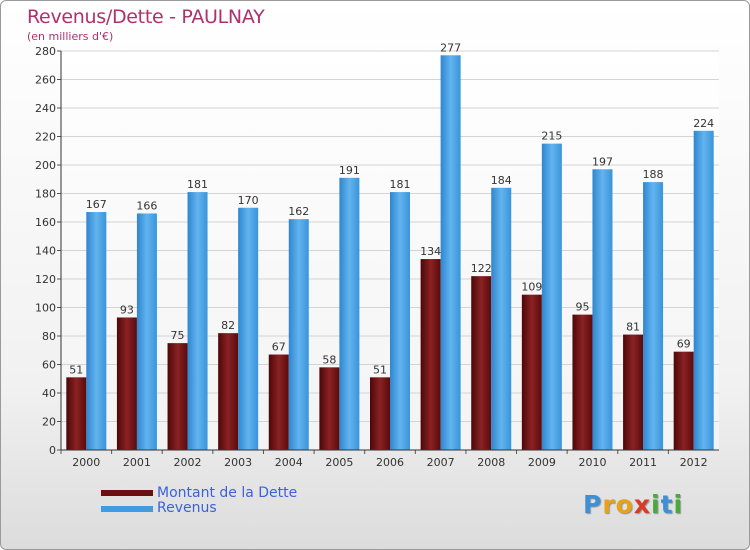 Image resolution: width=750 pixels, height=550 pixels. I want to click on legend-label-revenus: Revenus, so click(187, 508).